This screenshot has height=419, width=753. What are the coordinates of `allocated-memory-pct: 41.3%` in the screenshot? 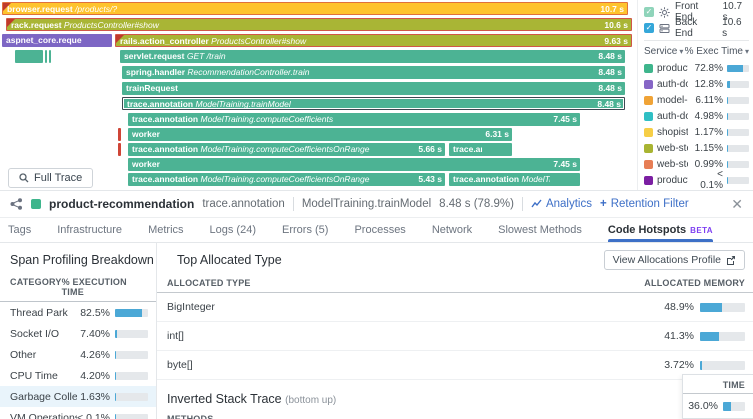 It's located at (679, 336).